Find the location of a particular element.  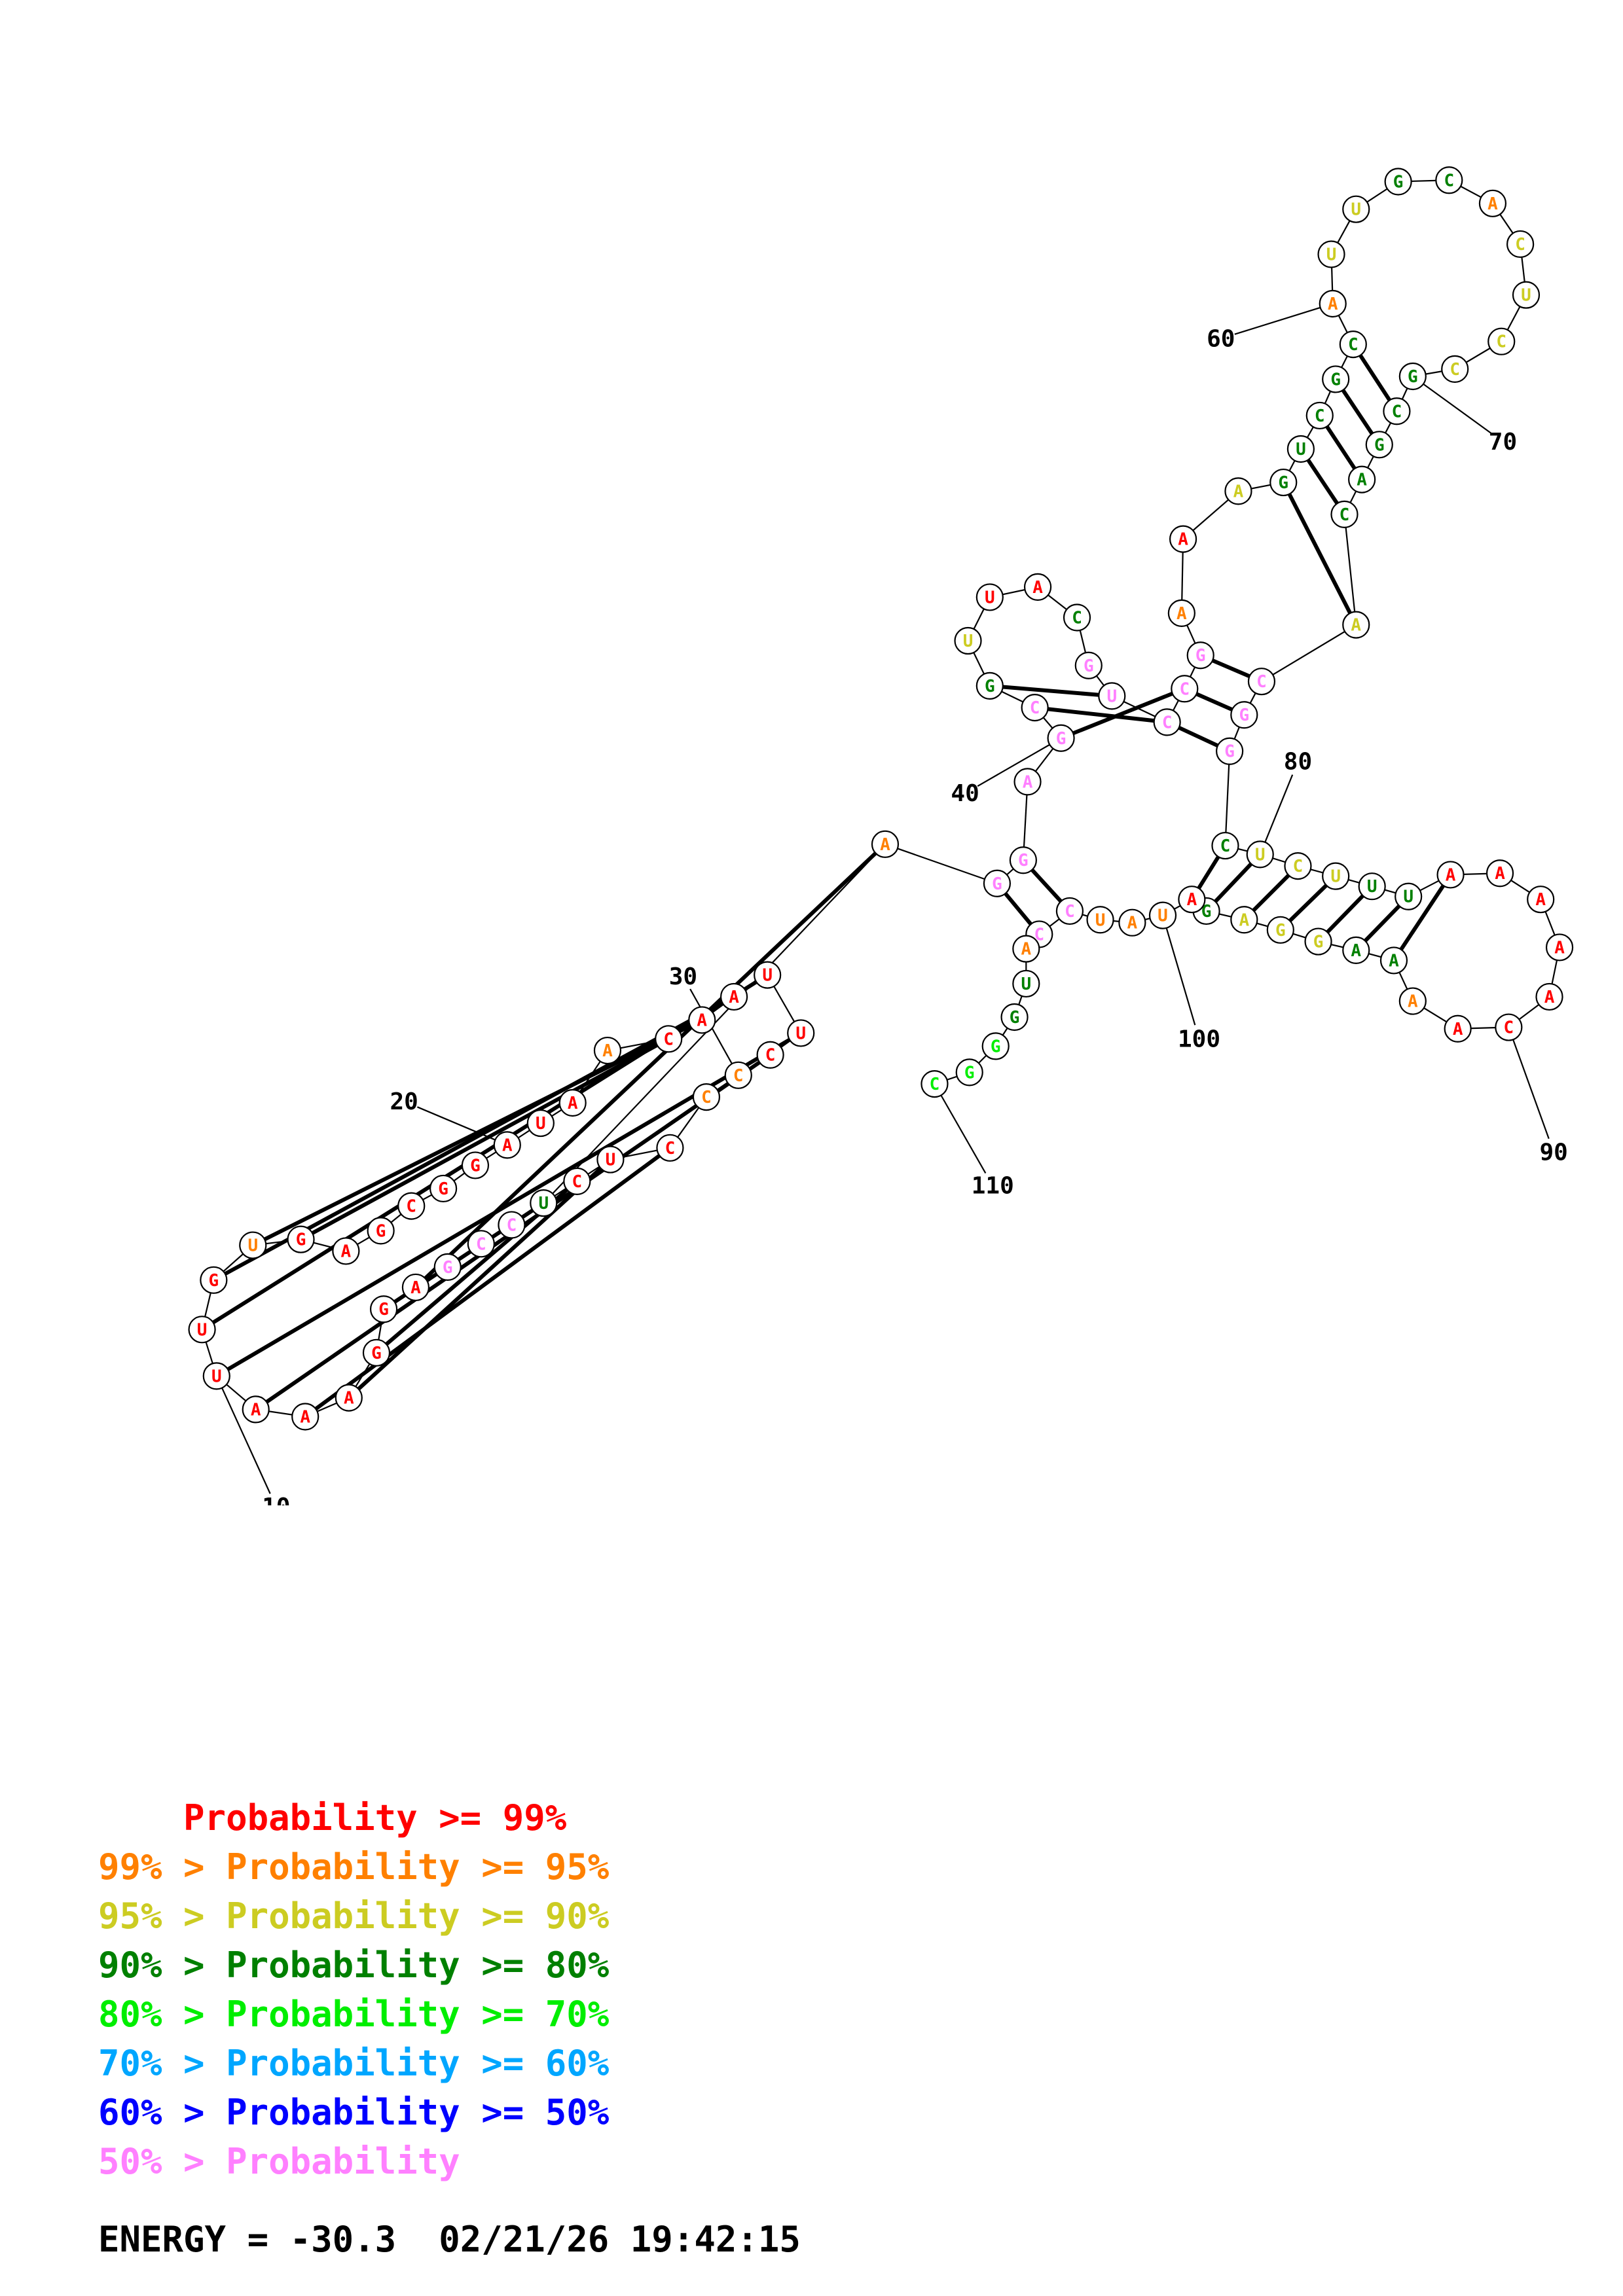

legend-text: Probability >= 90% is located at coordinates (418, 1916).